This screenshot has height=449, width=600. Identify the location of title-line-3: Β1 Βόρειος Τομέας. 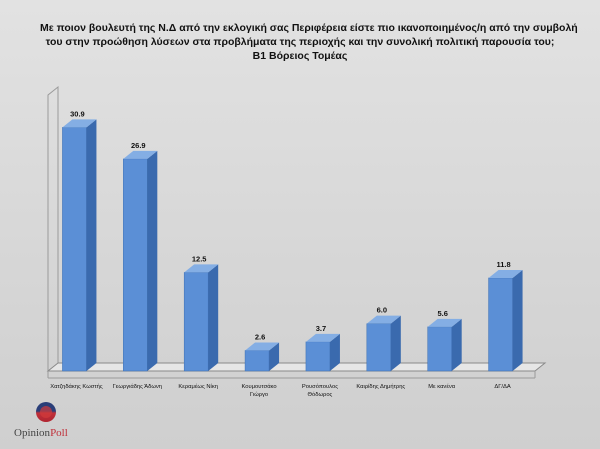
(300, 56).